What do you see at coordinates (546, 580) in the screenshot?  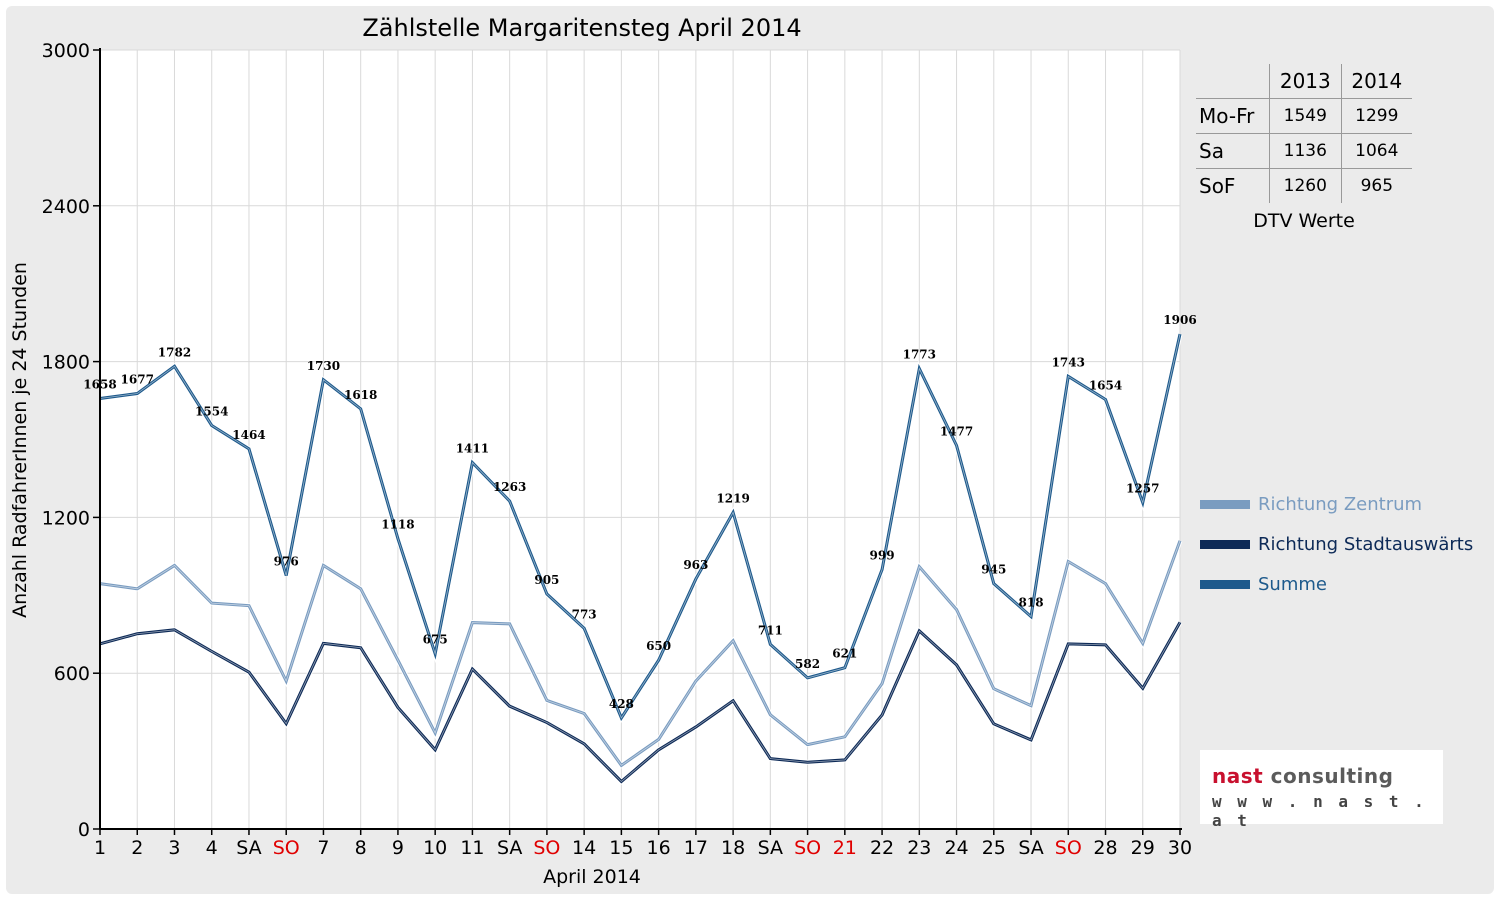 I see `data-label: 905` at bounding box center [546, 580].